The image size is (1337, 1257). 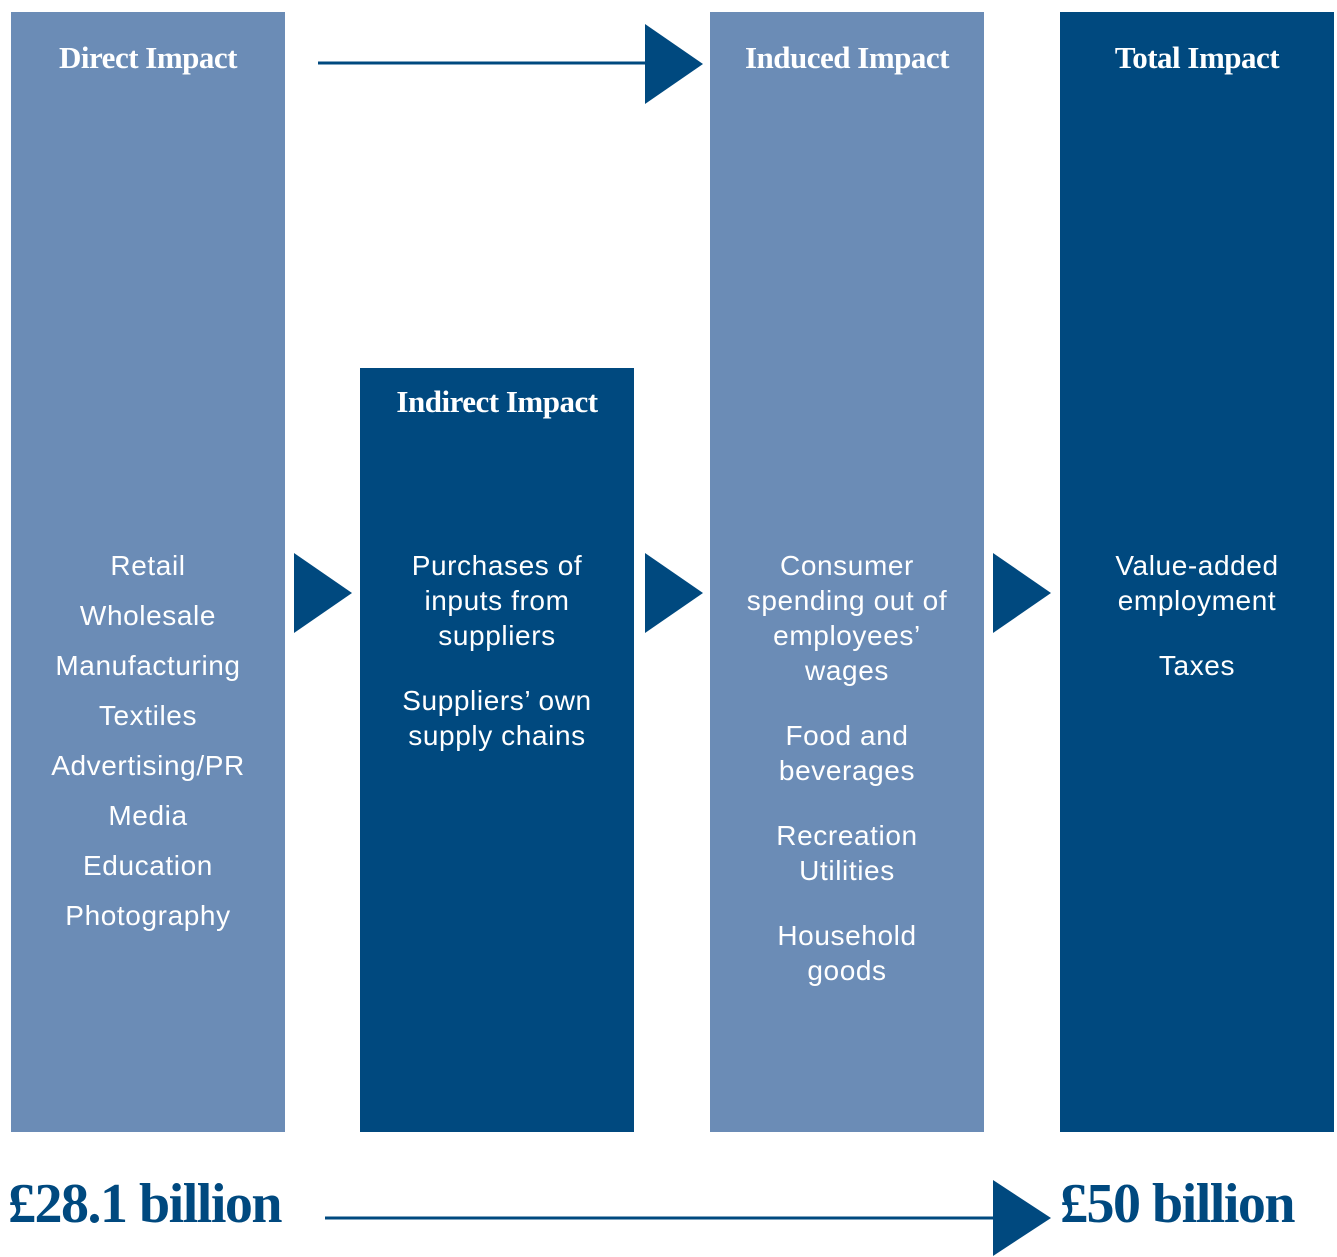 What do you see at coordinates (847, 870) in the screenshot?
I see `item: Utilities` at bounding box center [847, 870].